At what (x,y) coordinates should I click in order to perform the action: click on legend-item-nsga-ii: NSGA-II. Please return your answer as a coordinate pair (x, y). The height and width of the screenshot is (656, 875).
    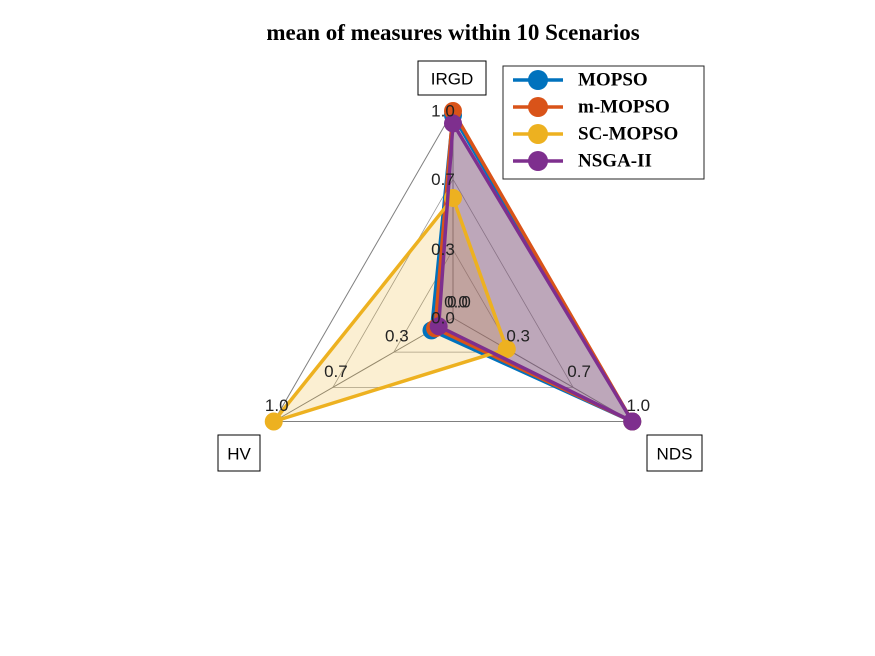
    Looking at the image, I should click on (582, 161).